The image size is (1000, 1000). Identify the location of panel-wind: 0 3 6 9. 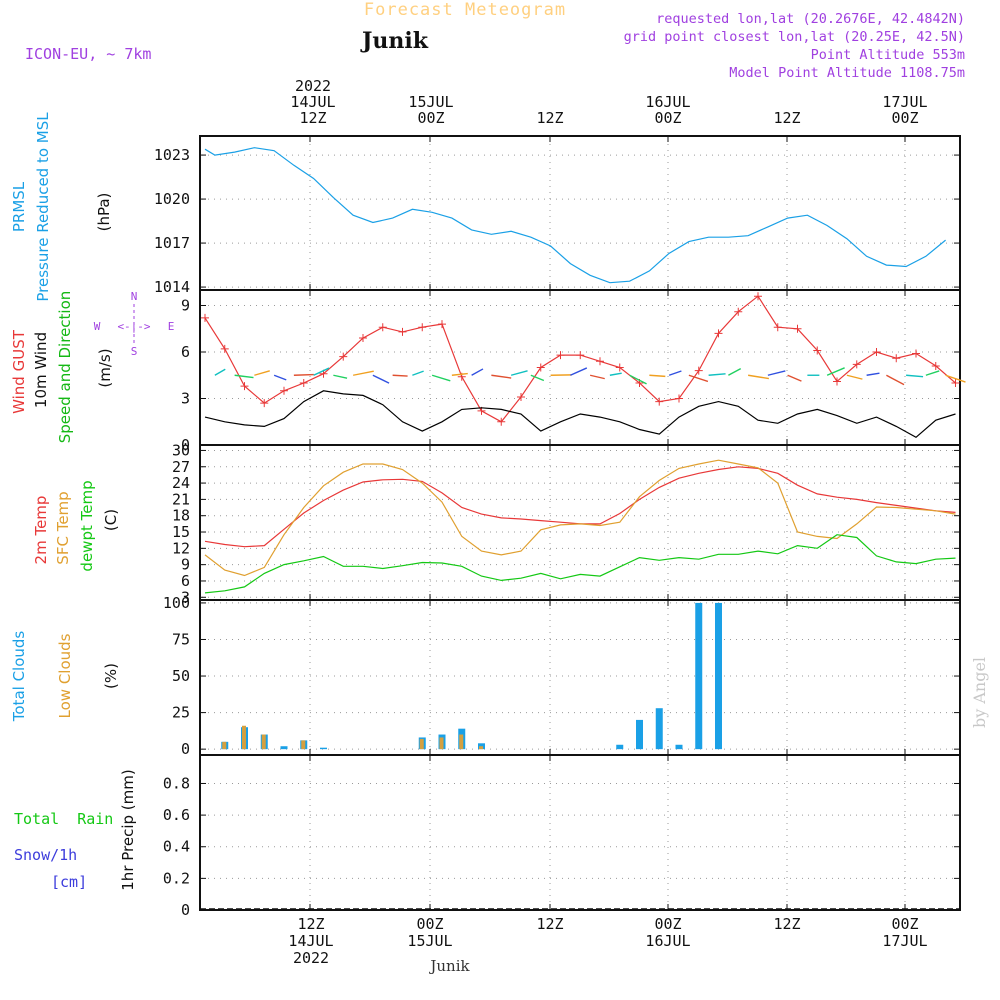
(573, 371).